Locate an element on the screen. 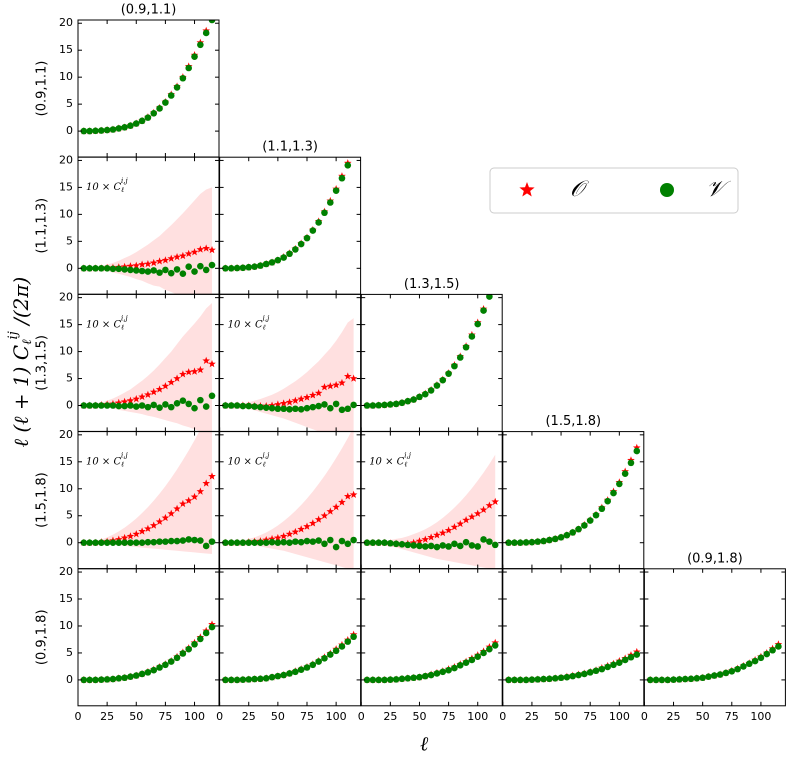 The image size is (789, 765). annotation: 10 × Cℓi,j is located at coordinates (249, 460).